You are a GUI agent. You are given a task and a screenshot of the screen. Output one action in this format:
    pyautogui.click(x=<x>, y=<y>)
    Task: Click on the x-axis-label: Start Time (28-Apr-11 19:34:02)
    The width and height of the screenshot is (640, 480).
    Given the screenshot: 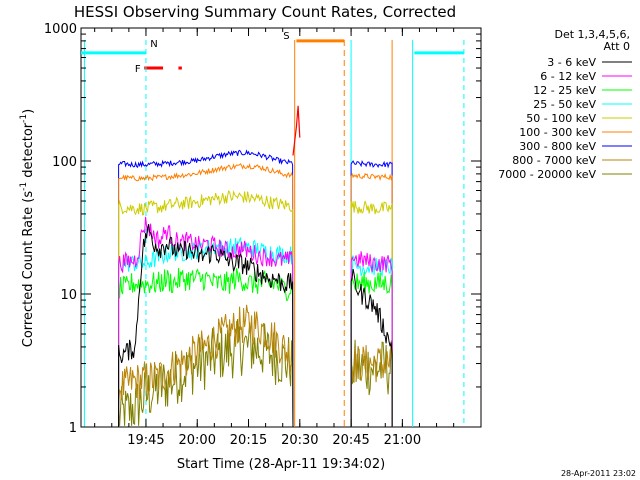 What is the action you would take?
    pyautogui.click(x=281, y=464)
    